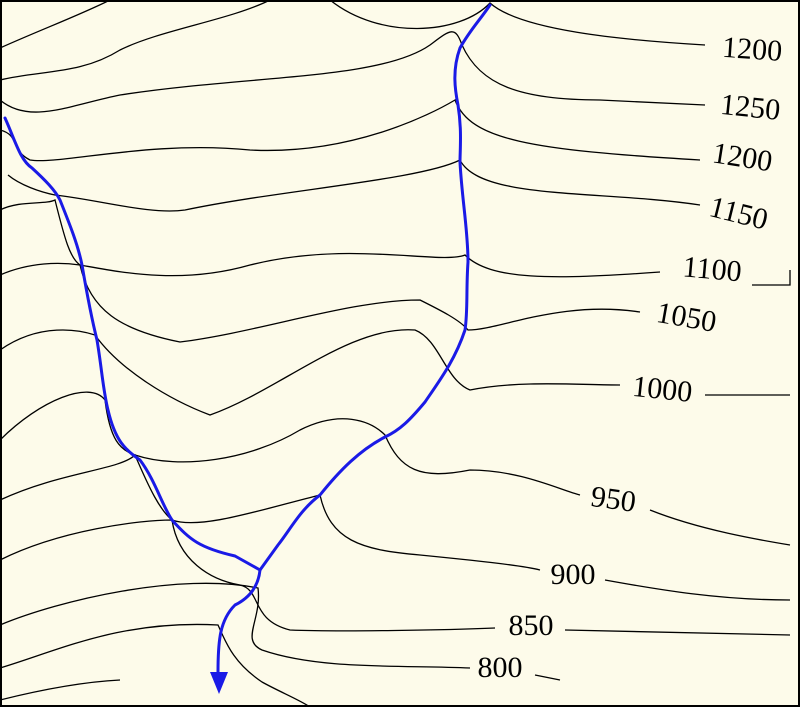  I want to click on main-stream, so click(239, 621).